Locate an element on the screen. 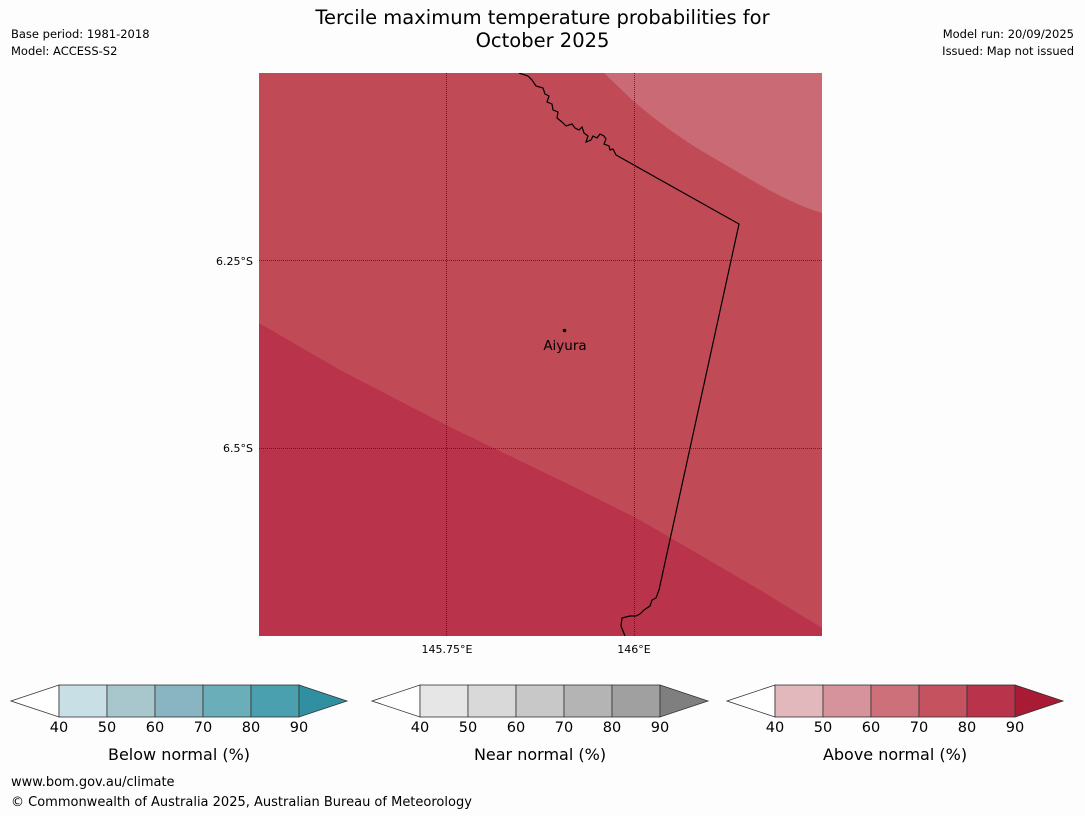 The image size is (1085, 816). tick-below-60: 60 is located at coordinates (155, 728).